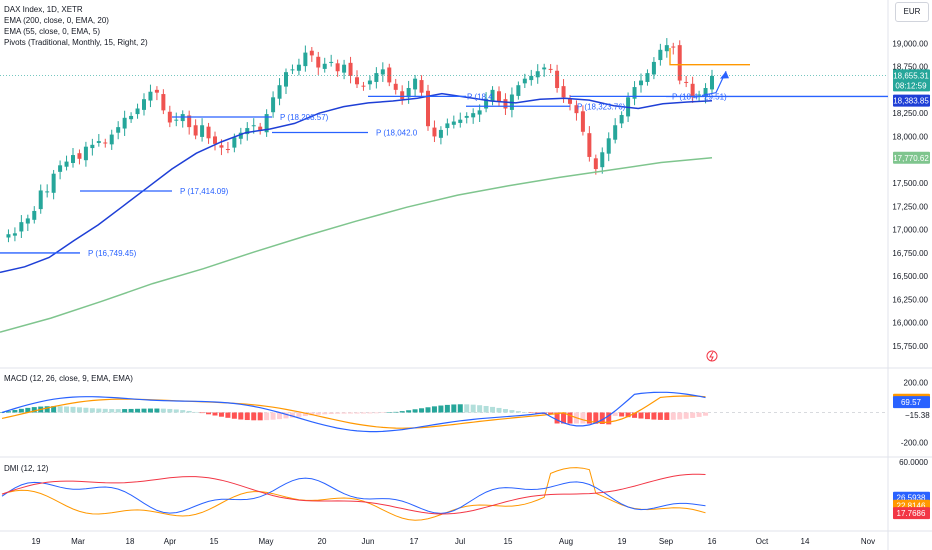 The width and height of the screenshot is (932, 550). What do you see at coordinates (304, 117) in the screenshot?
I see `pivot-label: P (18,208.57)` at bounding box center [304, 117].